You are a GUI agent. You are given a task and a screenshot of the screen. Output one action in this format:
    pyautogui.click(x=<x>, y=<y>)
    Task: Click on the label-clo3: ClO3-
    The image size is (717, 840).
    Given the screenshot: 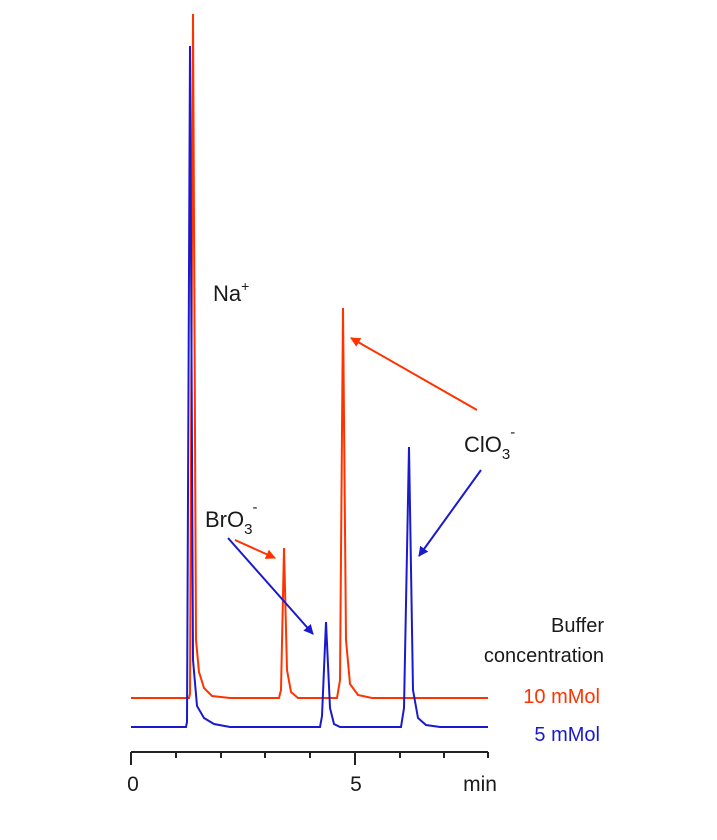 What is the action you would take?
    pyautogui.click(x=489, y=443)
    